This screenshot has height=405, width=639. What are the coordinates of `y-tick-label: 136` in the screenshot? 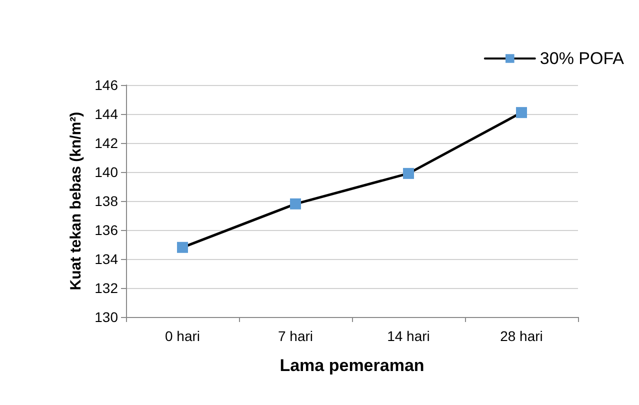 It's located at (106, 230).